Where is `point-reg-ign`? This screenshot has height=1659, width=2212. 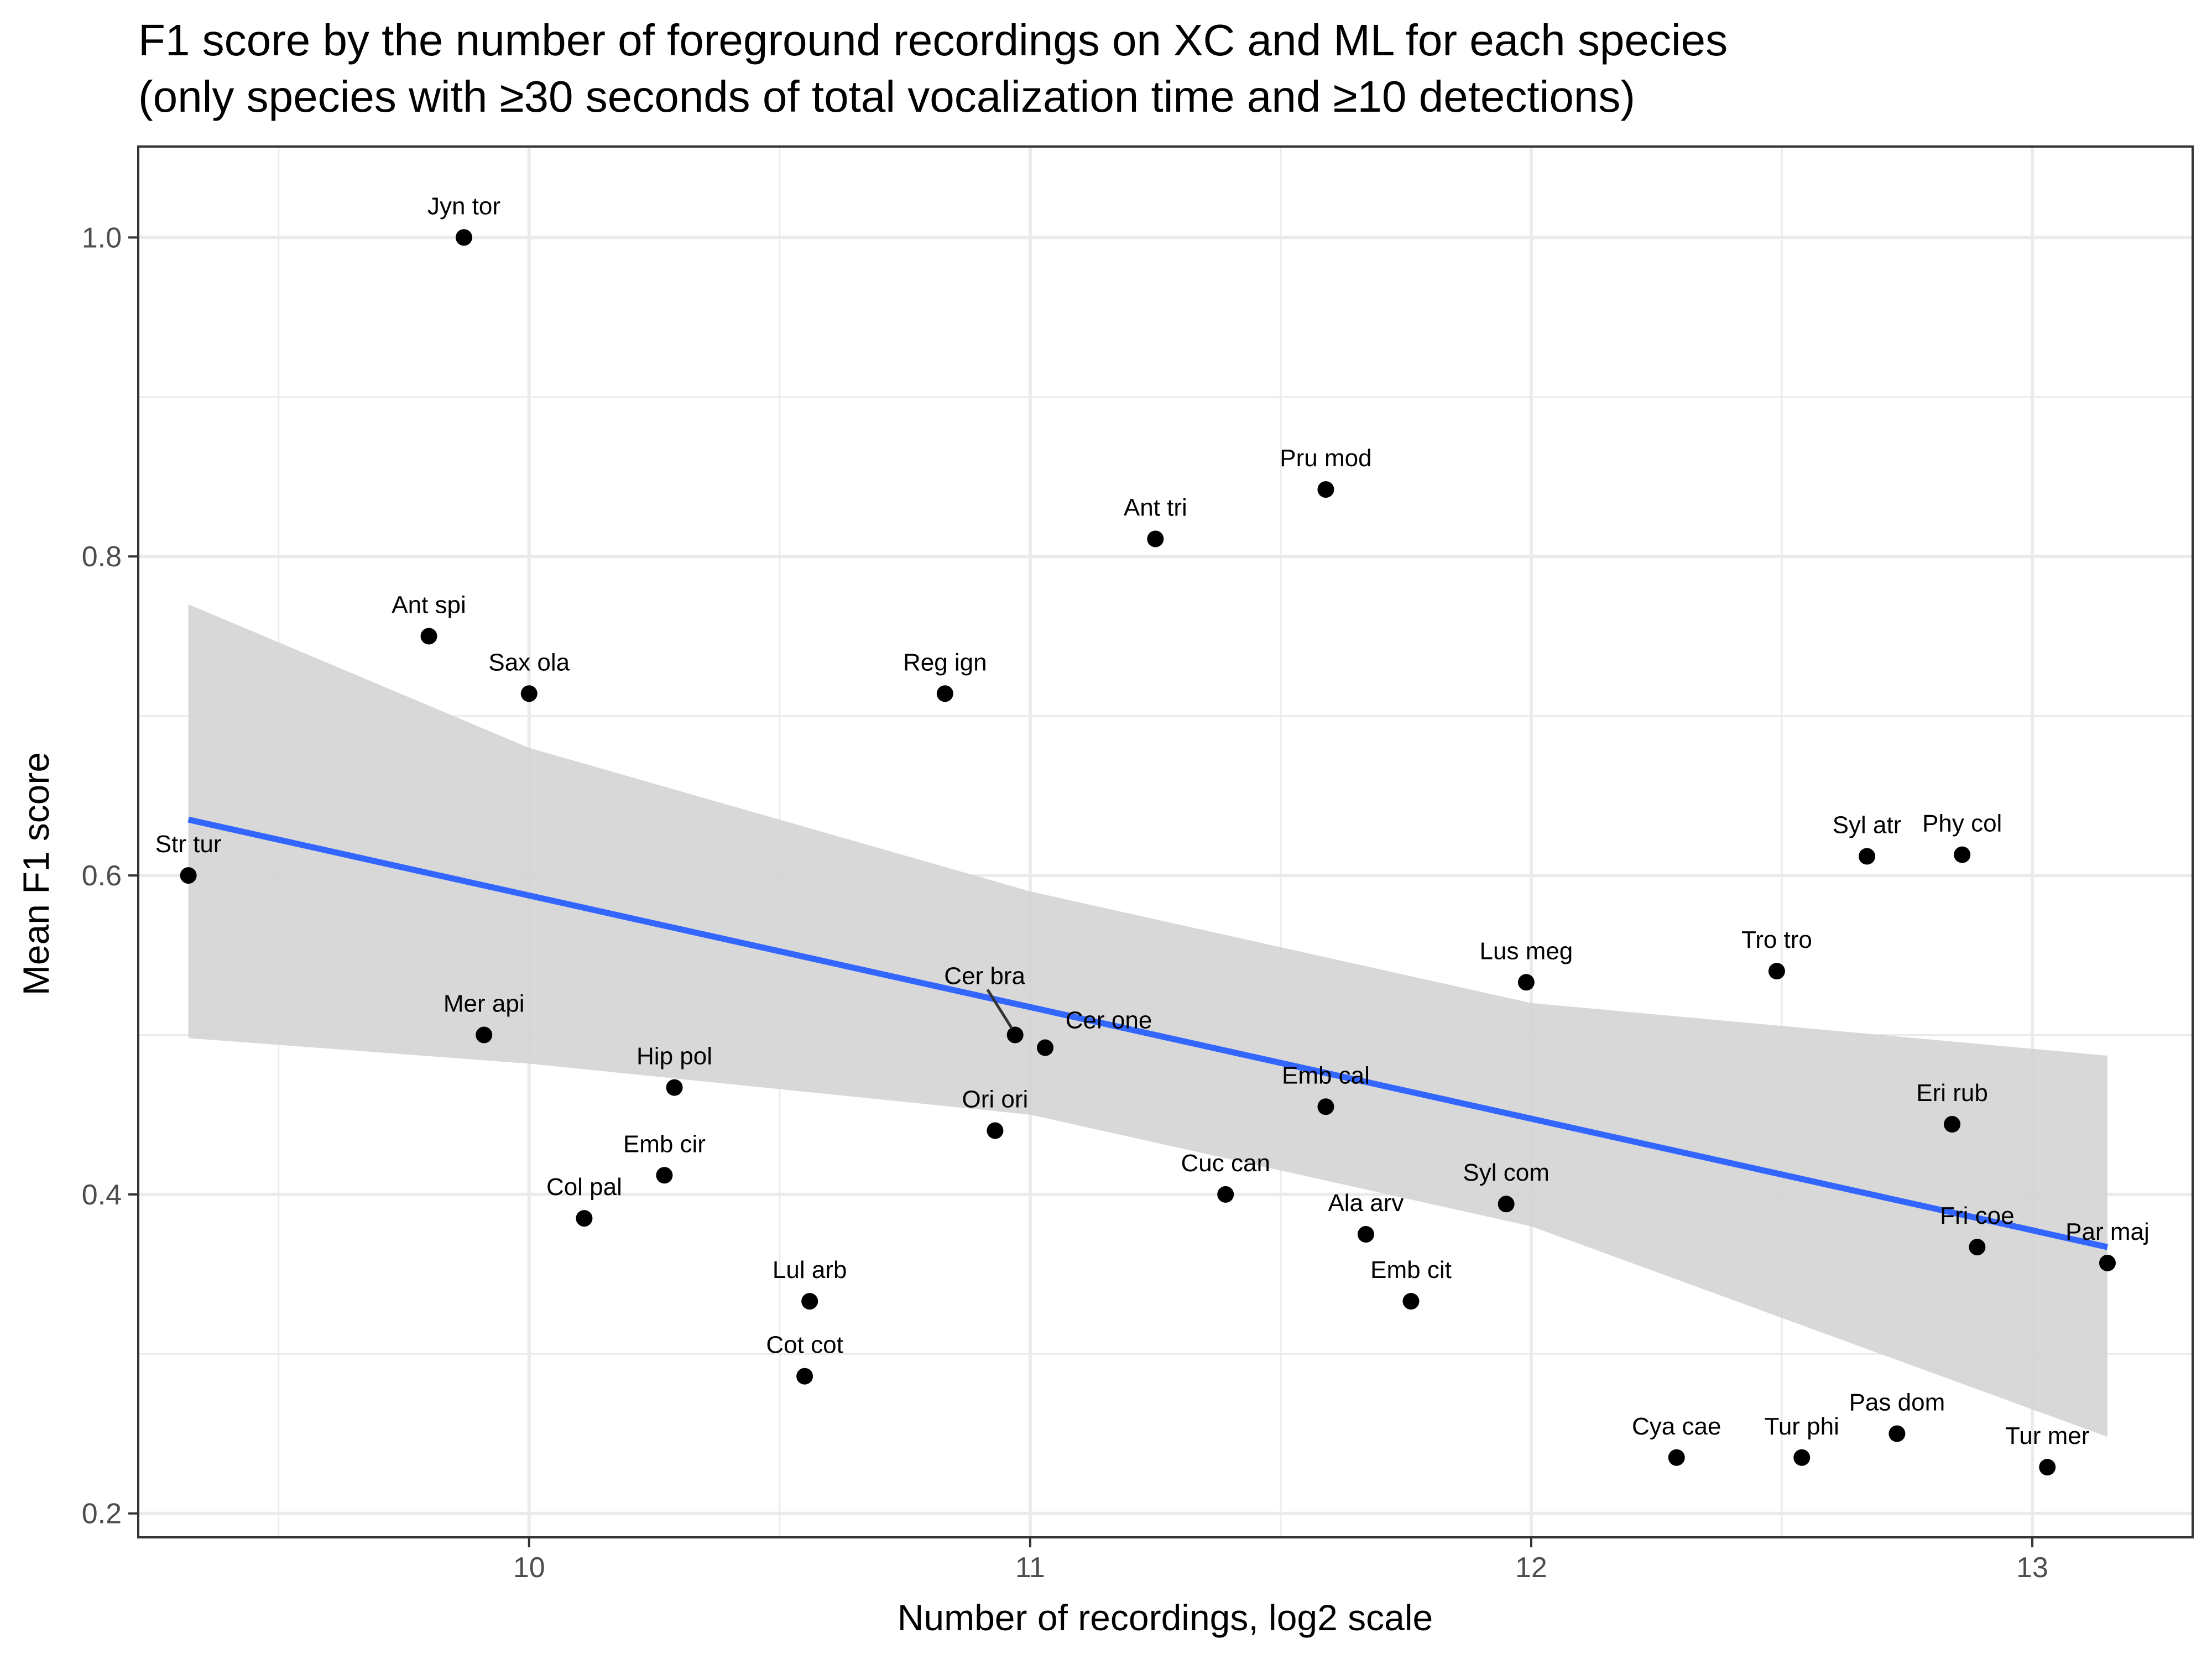 point-reg-ign is located at coordinates (945, 694).